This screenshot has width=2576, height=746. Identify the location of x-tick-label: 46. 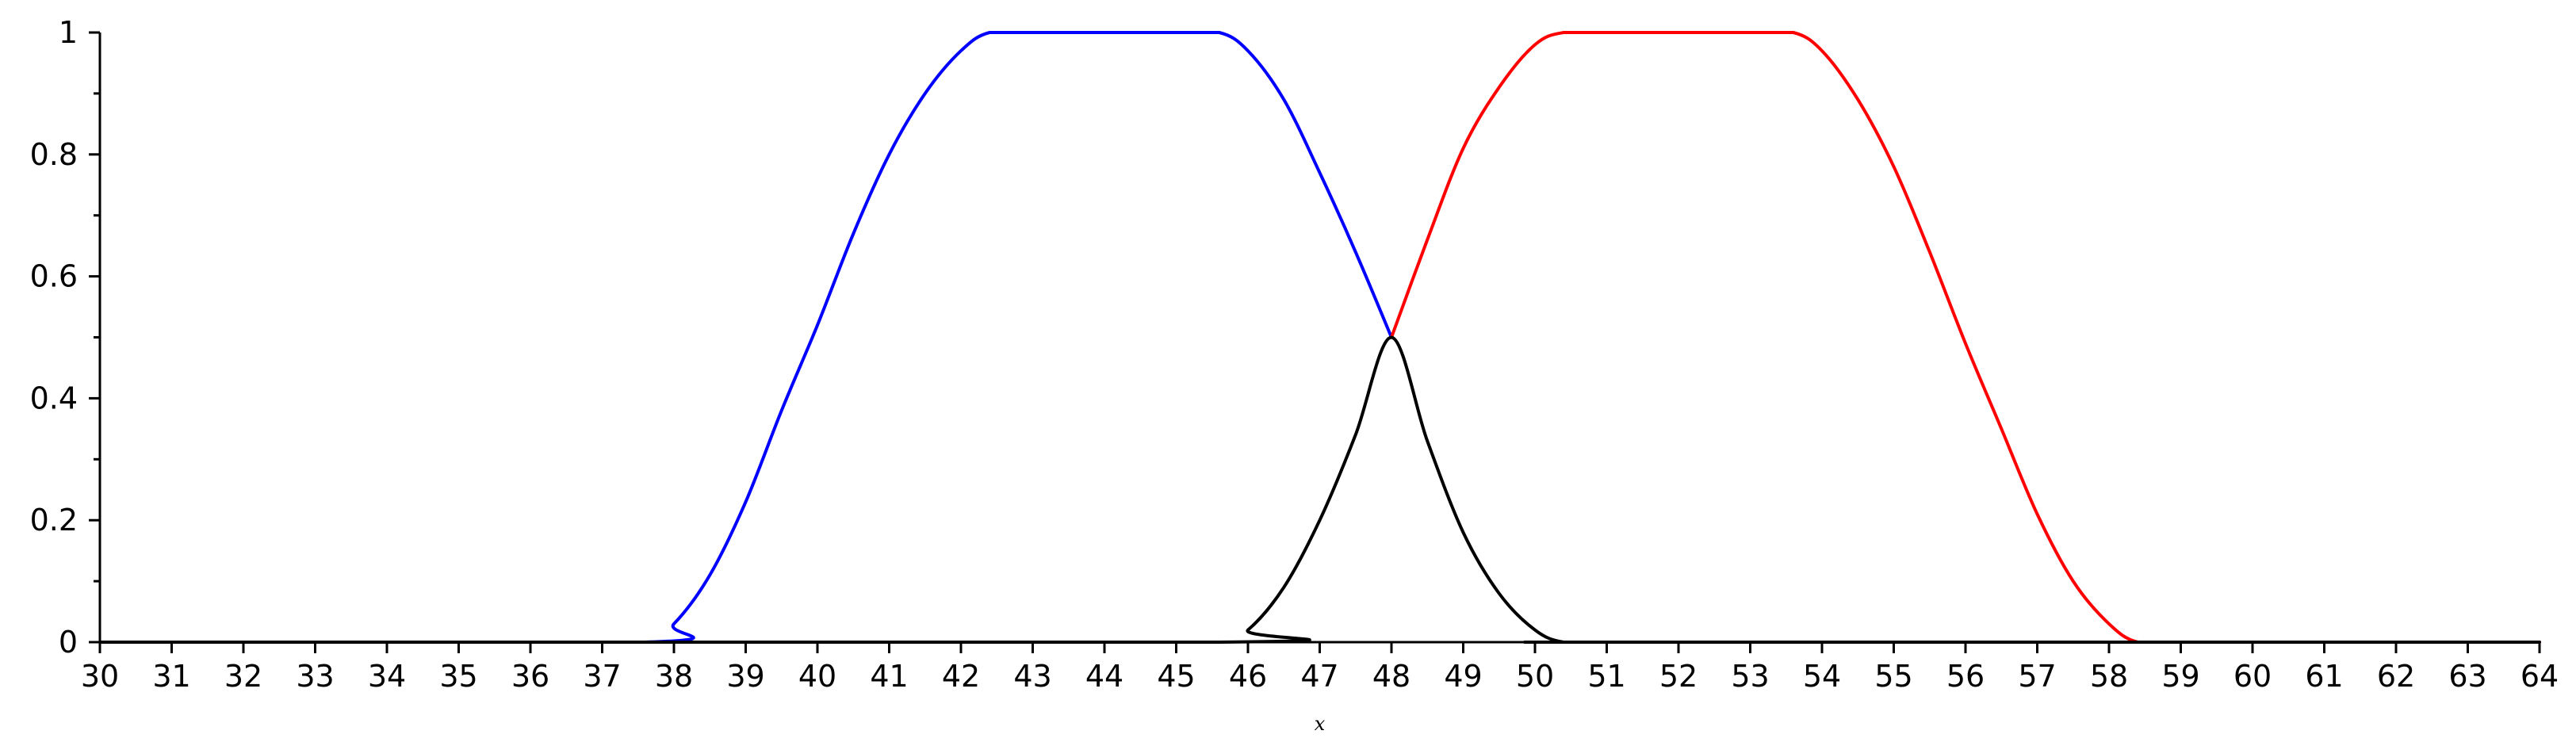
(1248, 677).